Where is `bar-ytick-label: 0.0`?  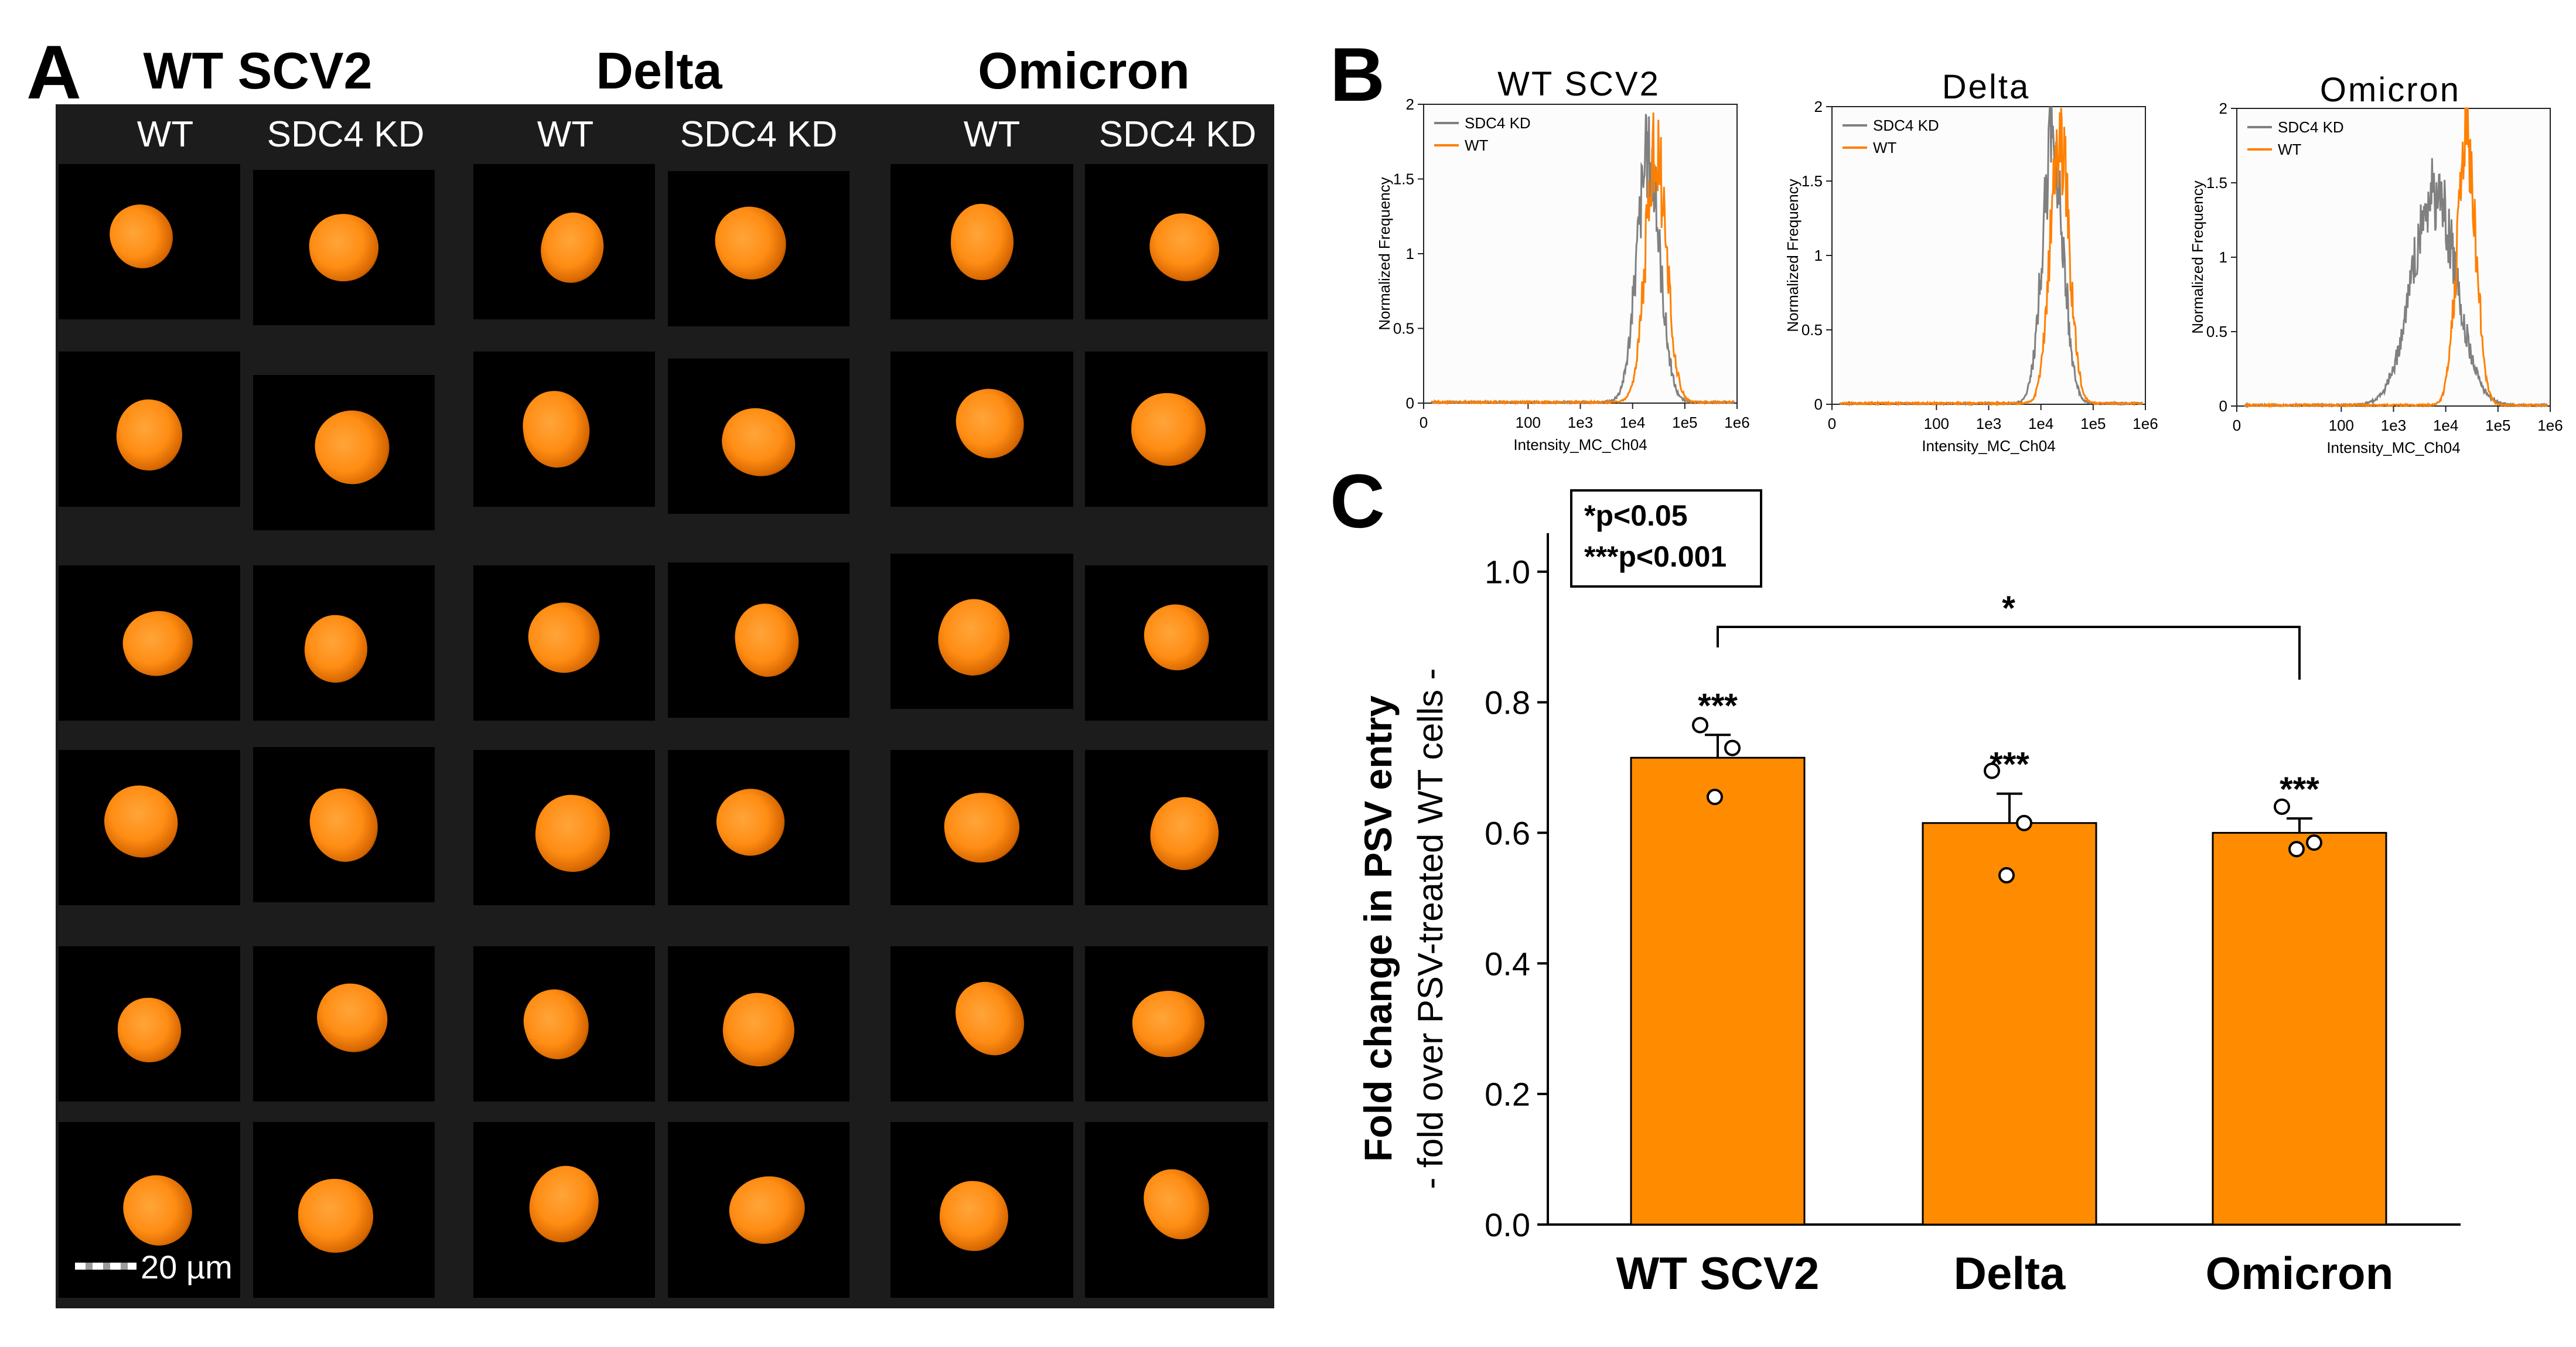 bar-ytick-label: 0.0 is located at coordinates (1507, 1224).